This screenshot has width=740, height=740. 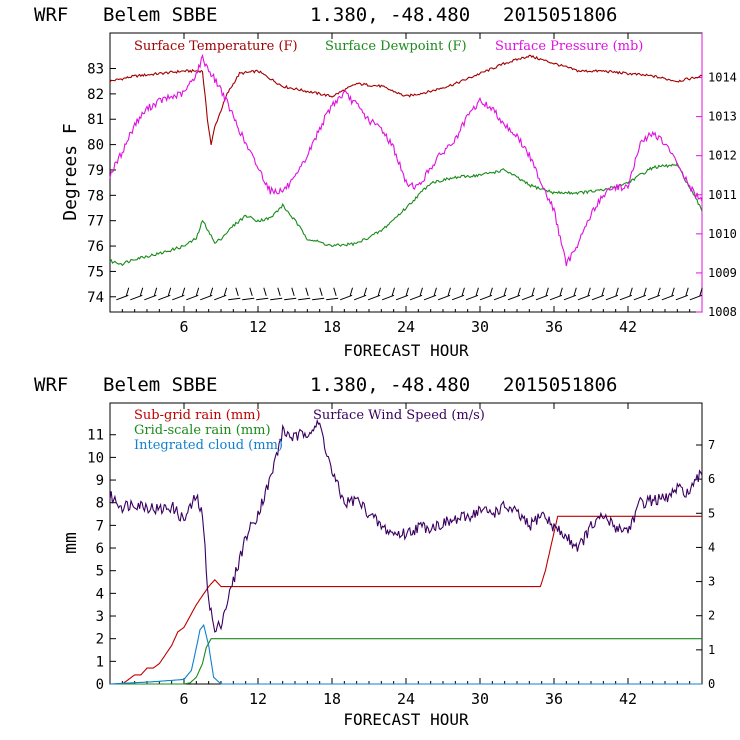 What do you see at coordinates (722, 234) in the screenshot?
I see `y-right-tick-label: 1010` at bounding box center [722, 234].